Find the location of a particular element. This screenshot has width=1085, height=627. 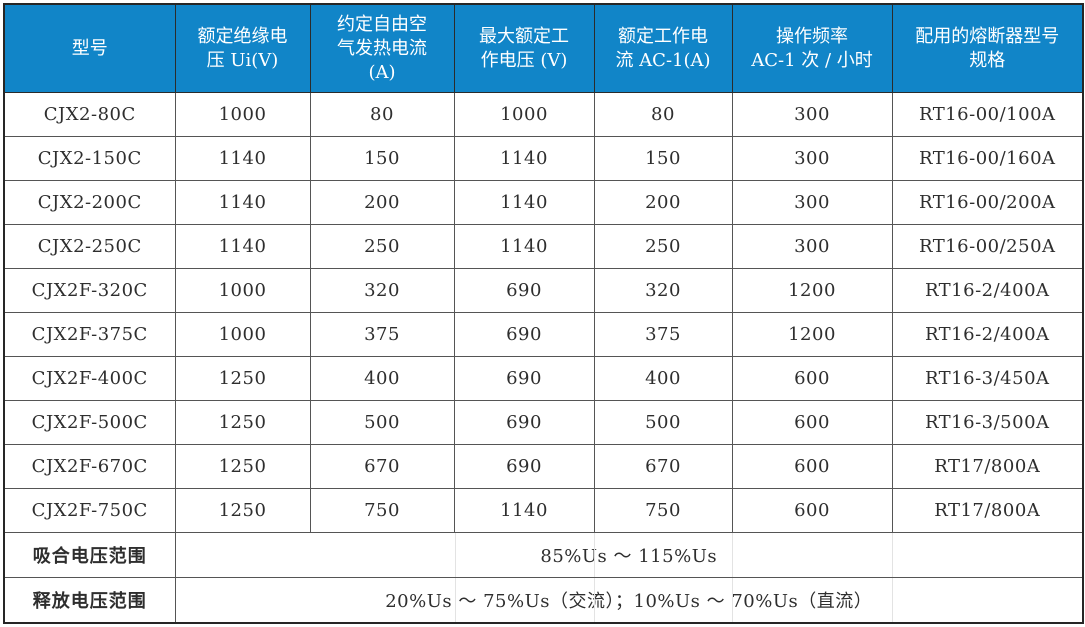

value-cell: RT16-3/450A is located at coordinates (987, 378).